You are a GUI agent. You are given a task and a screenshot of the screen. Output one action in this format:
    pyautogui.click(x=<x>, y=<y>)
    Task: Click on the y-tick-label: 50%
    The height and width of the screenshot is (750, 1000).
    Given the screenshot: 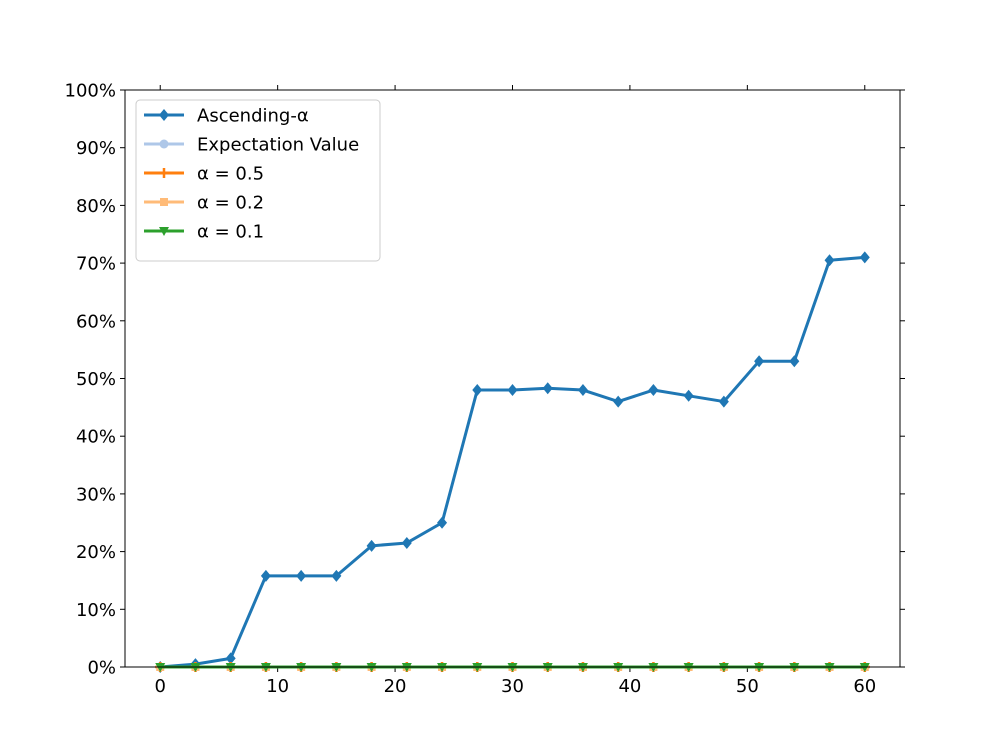 What is the action you would take?
    pyautogui.click(x=96, y=379)
    